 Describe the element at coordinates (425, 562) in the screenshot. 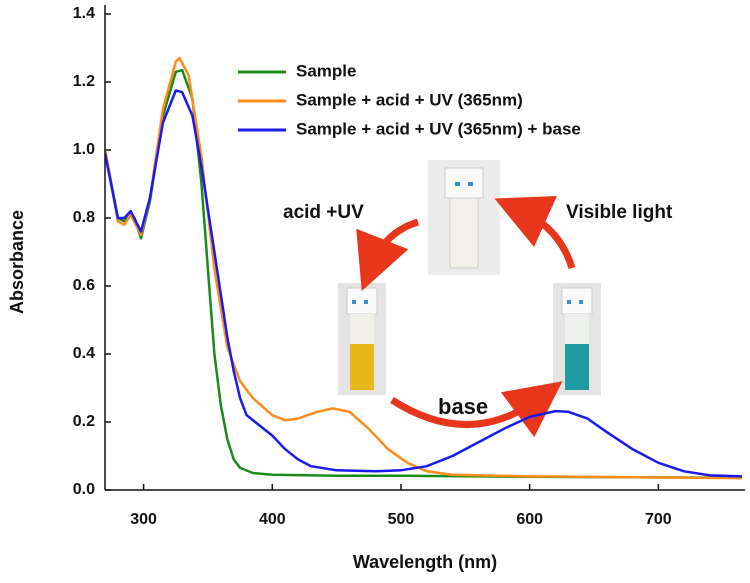

I see `x-axis-label: Wavelength (nm)` at that location.